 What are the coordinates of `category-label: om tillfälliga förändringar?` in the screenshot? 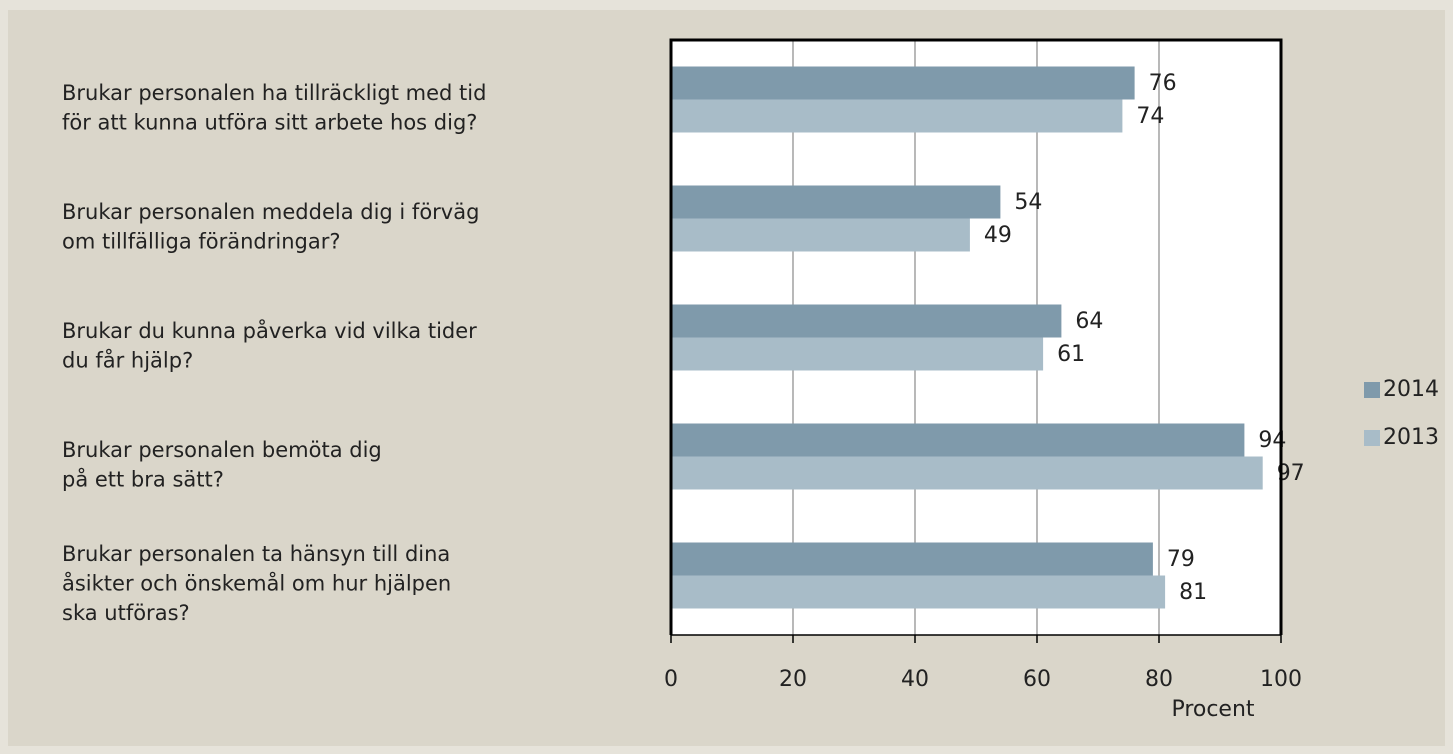 It's located at (201, 241).